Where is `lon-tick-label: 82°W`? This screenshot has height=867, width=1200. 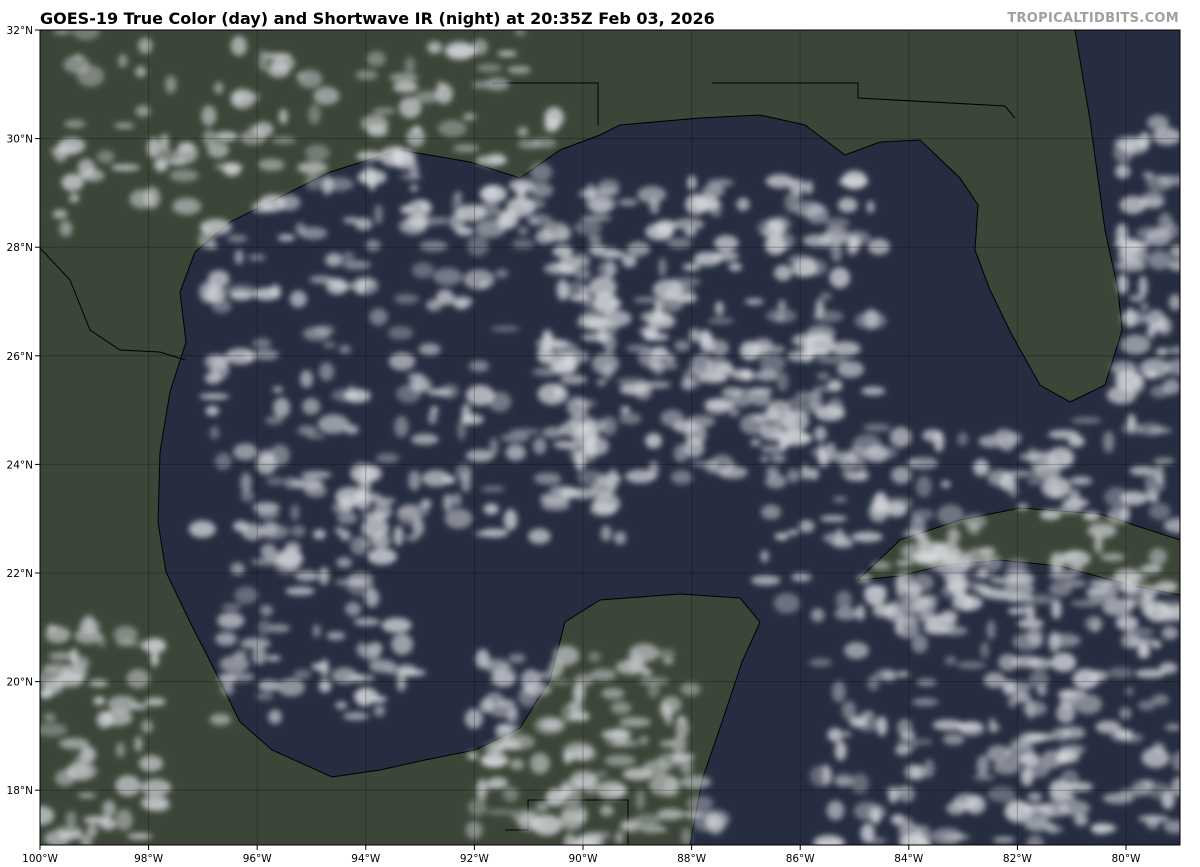
lon-tick-label: 82°W is located at coordinates (1018, 859).